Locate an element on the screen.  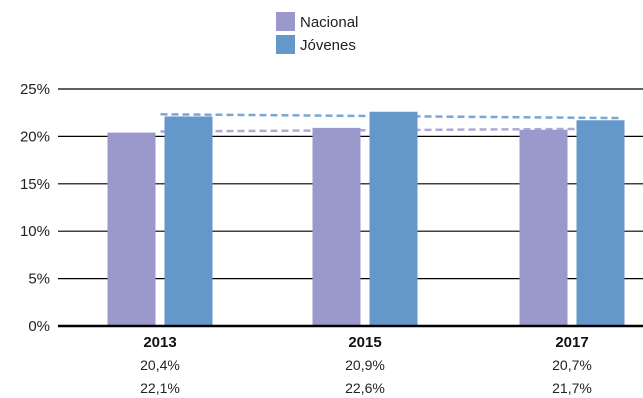
y-tick-label: 15% is located at coordinates (35, 184).